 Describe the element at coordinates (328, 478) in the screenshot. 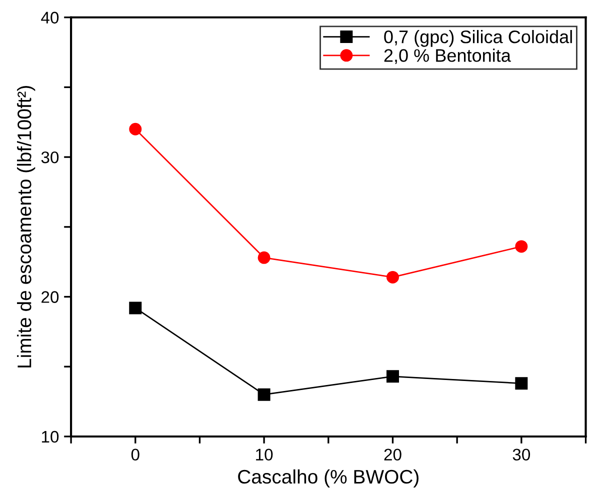

I see `x-axis-title: Cascalho (% BWOC)` at that location.